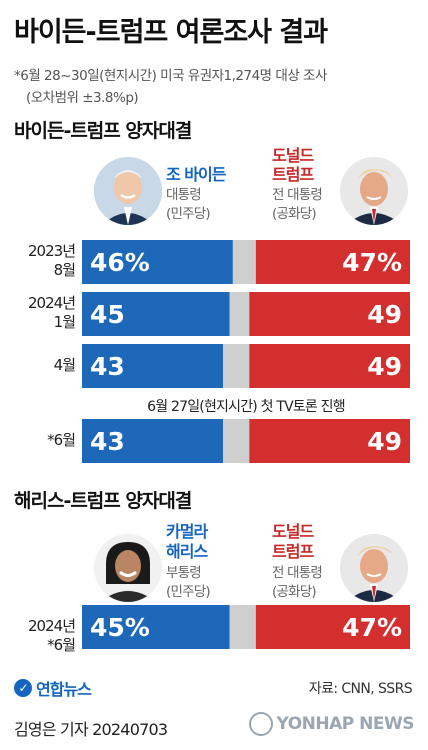  What do you see at coordinates (128, 568) in the screenshot?
I see `harris-avatar` at bounding box center [128, 568].